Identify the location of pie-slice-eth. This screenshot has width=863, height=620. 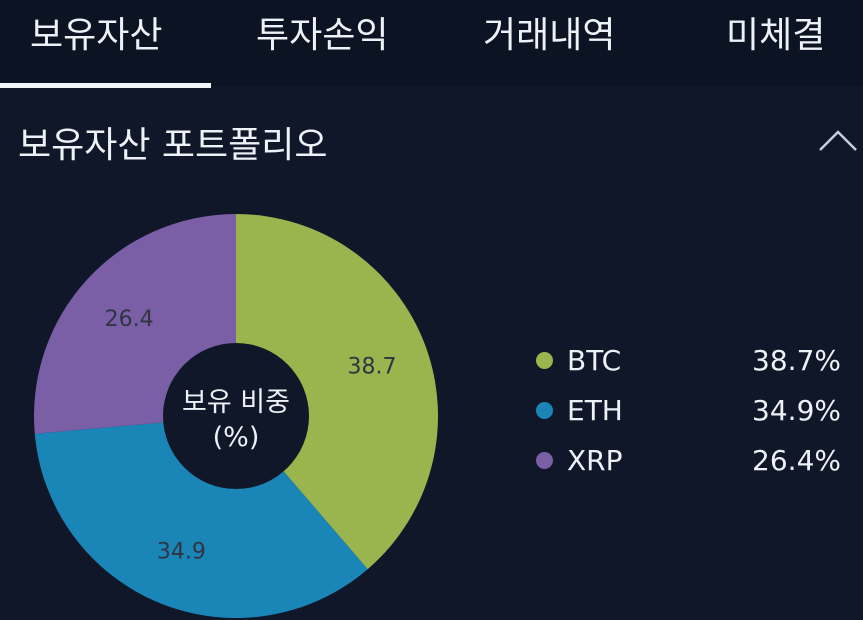
(201, 517).